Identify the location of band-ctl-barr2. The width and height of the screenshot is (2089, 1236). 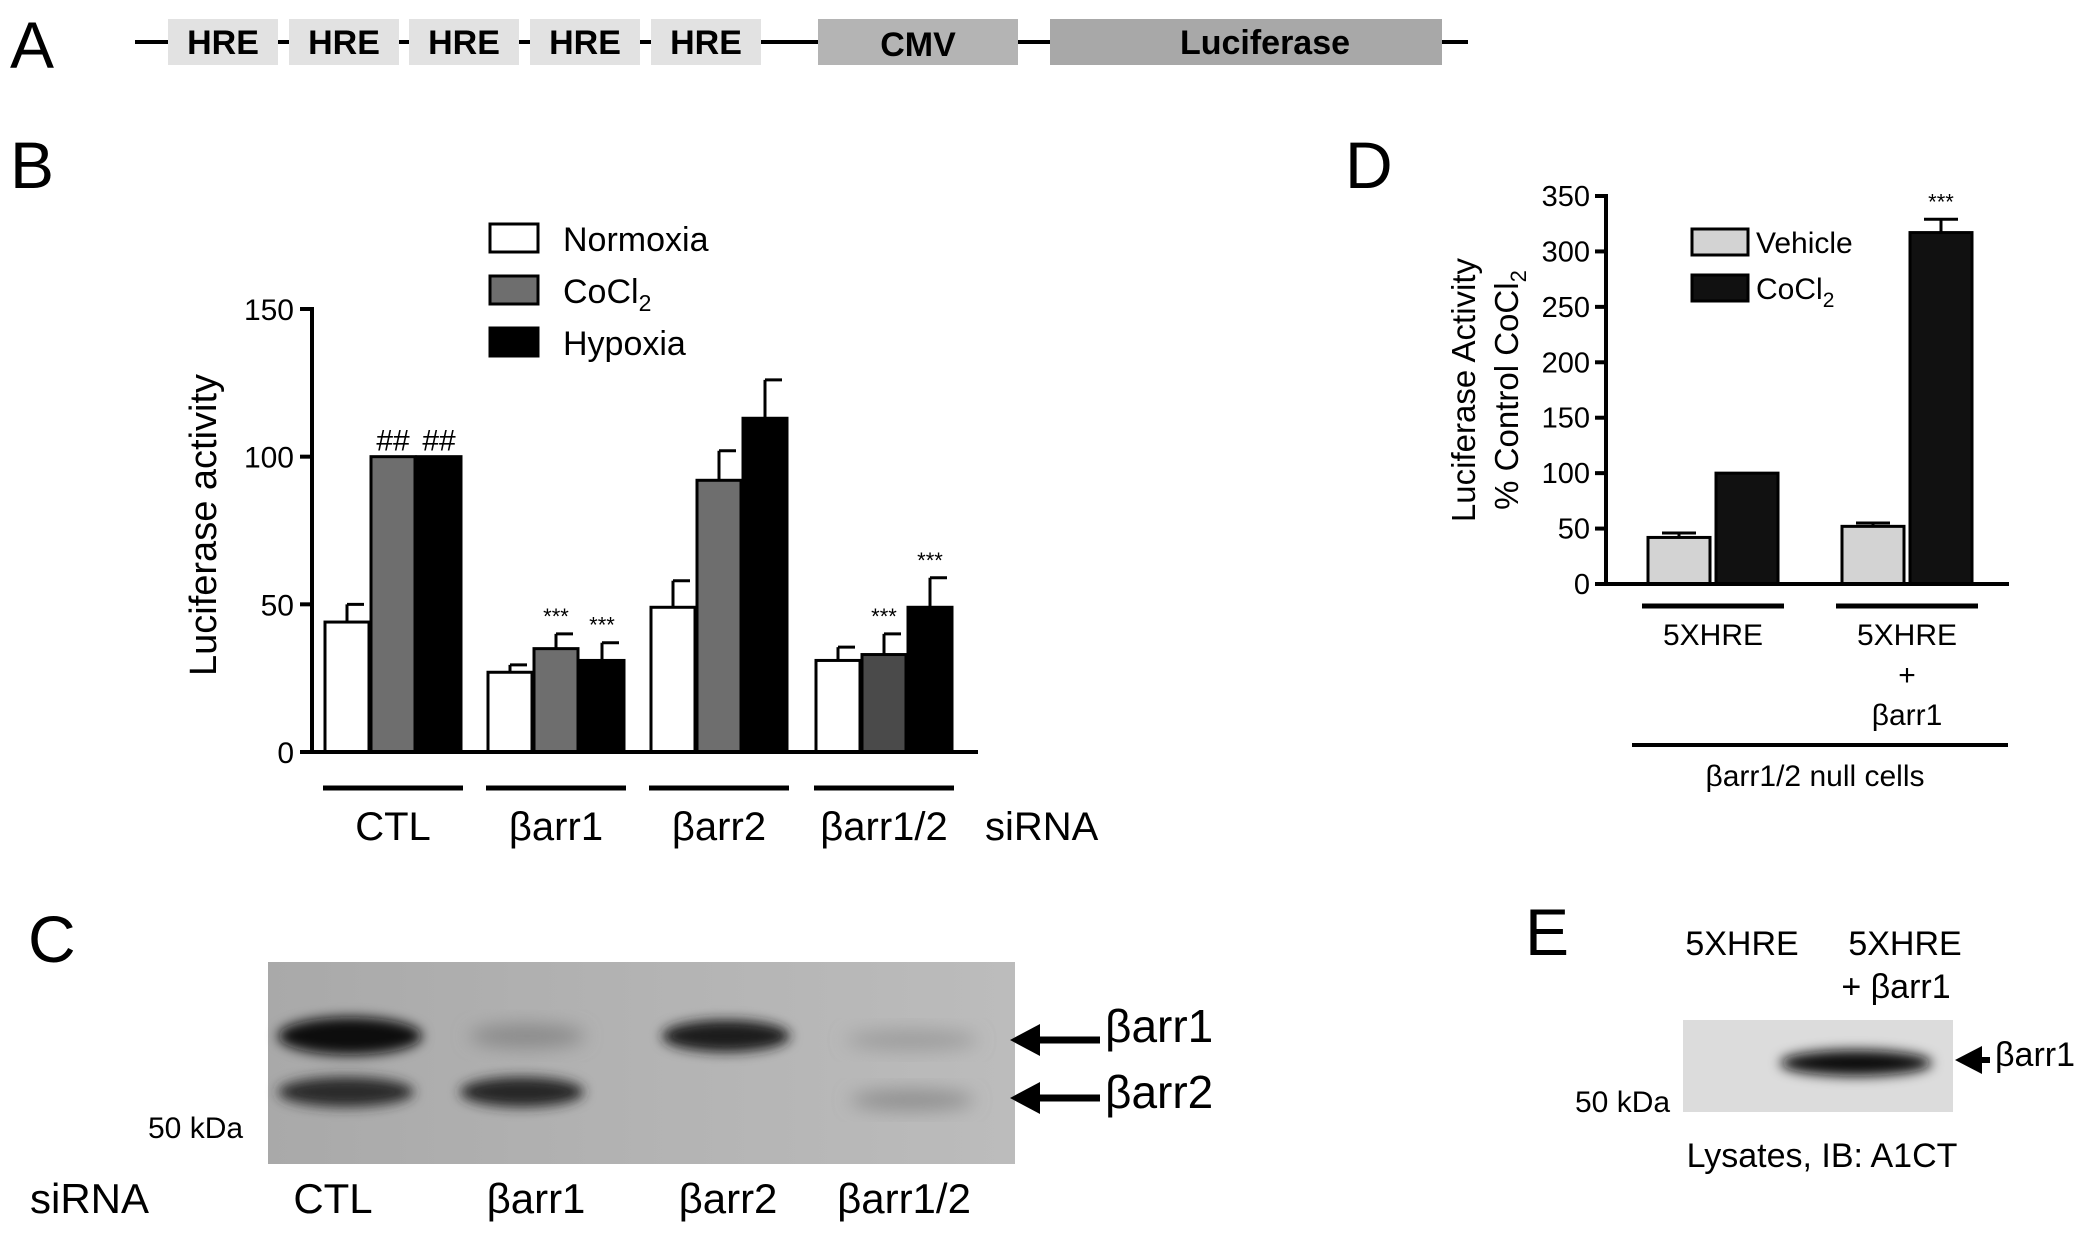
(346, 1092).